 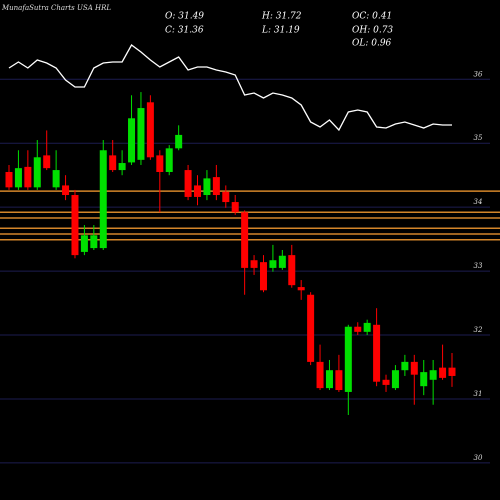 I want to click on y-tick-label: 32, so click(x=478, y=330).